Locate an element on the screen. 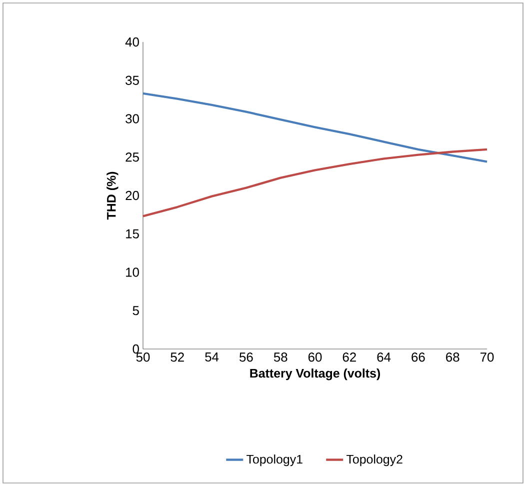 This screenshot has width=526, height=486. y-tick-label: 0 is located at coordinates (135, 349).